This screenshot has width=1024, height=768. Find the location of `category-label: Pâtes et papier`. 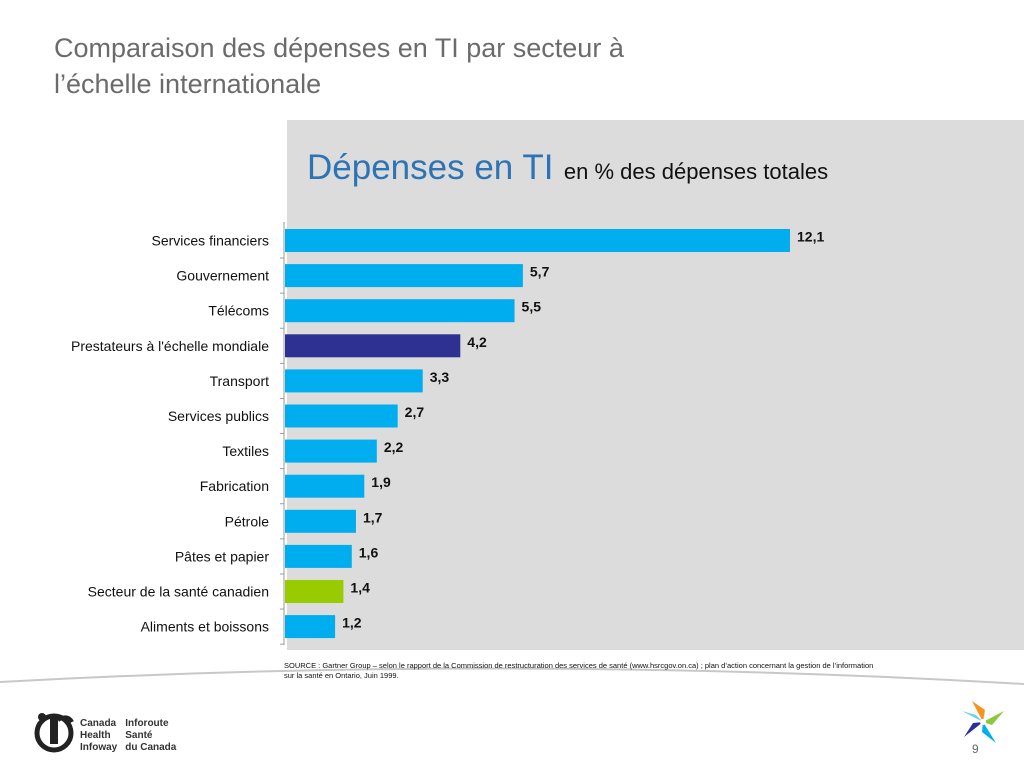

category-label: Pâtes et papier is located at coordinates (222, 556).